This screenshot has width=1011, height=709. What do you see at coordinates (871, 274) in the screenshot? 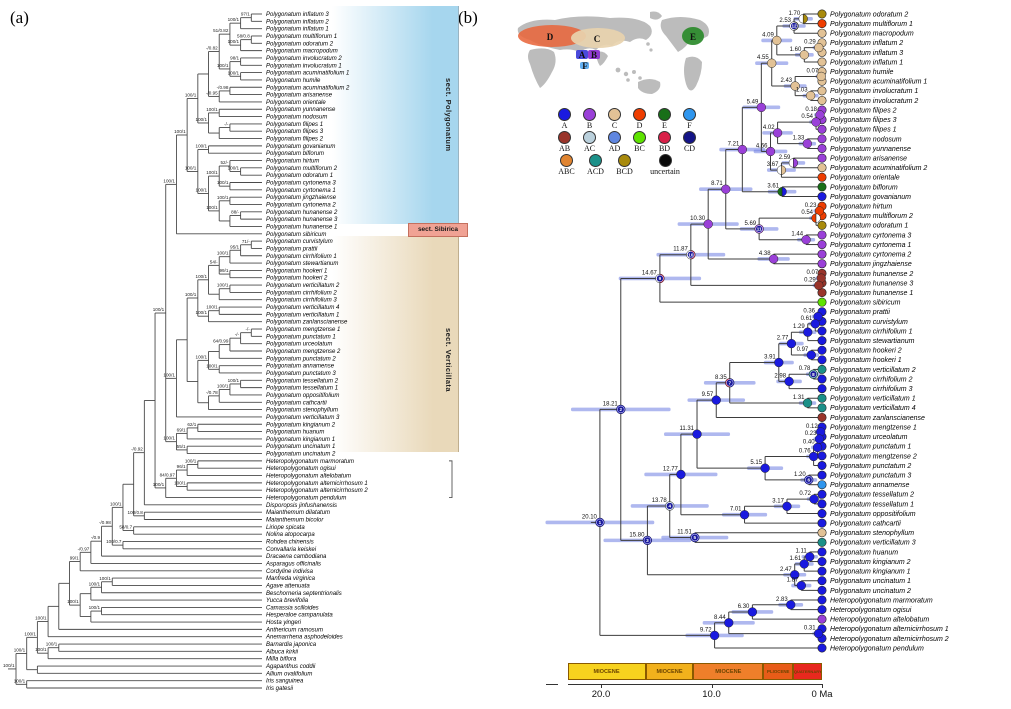
I see `tip-label: Polygonatum hunanense 2` at bounding box center [871, 274].